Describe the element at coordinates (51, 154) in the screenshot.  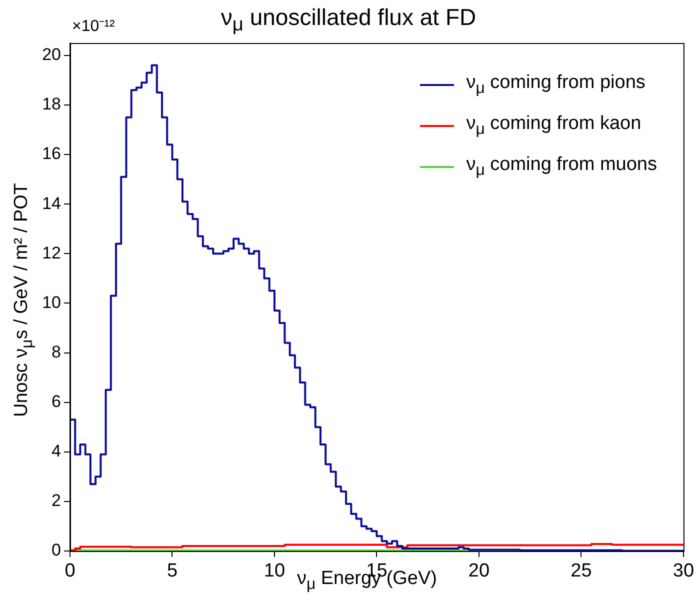
I see `y-tick-label: 16` at that location.